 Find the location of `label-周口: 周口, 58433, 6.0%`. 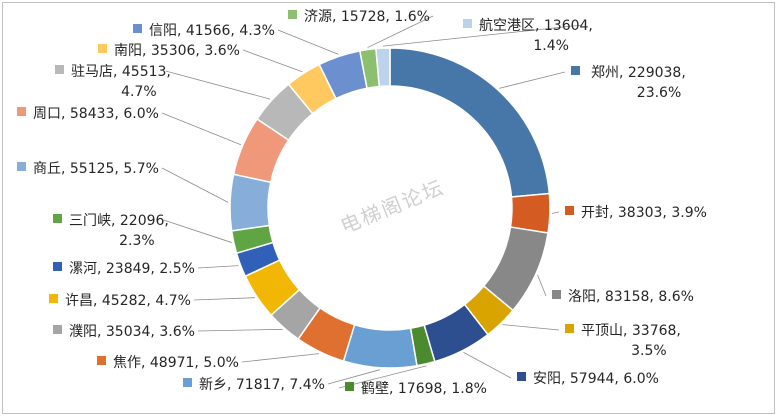

label-周口: 周口, 58433, 6.0% is located at coordinates (96, 114).